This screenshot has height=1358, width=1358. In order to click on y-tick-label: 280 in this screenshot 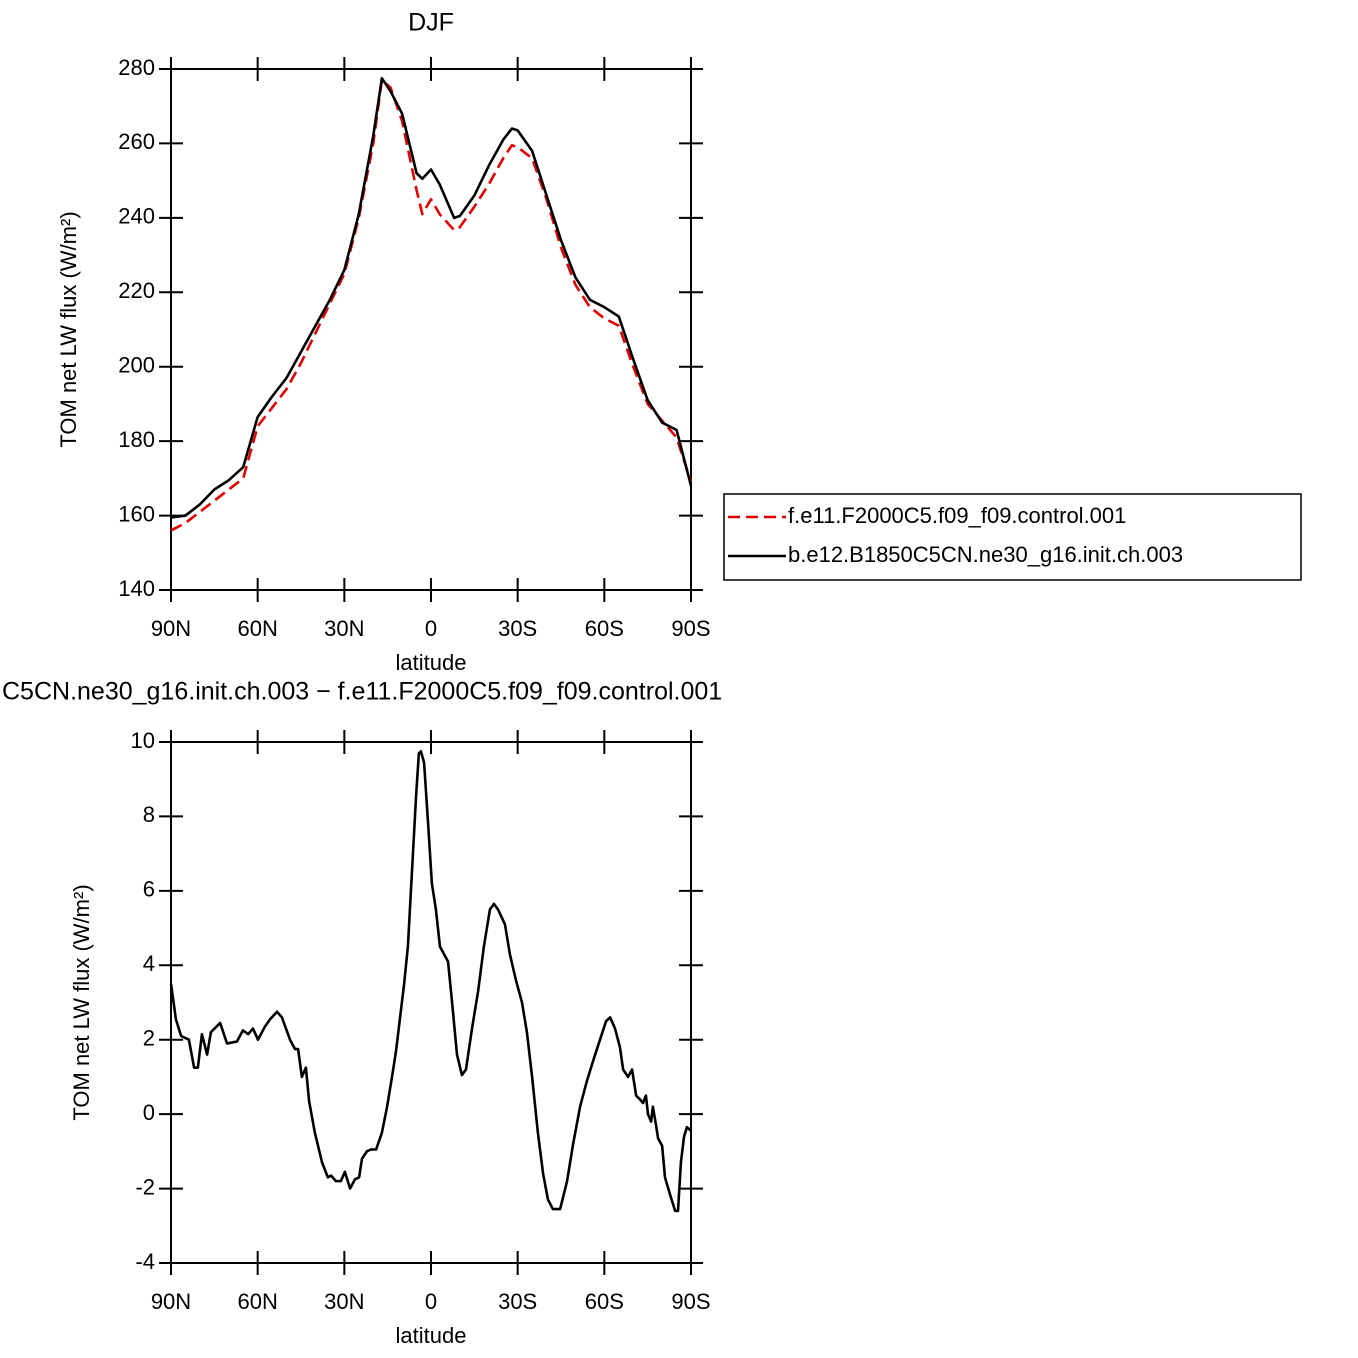, I will do `click(136, 67)`.